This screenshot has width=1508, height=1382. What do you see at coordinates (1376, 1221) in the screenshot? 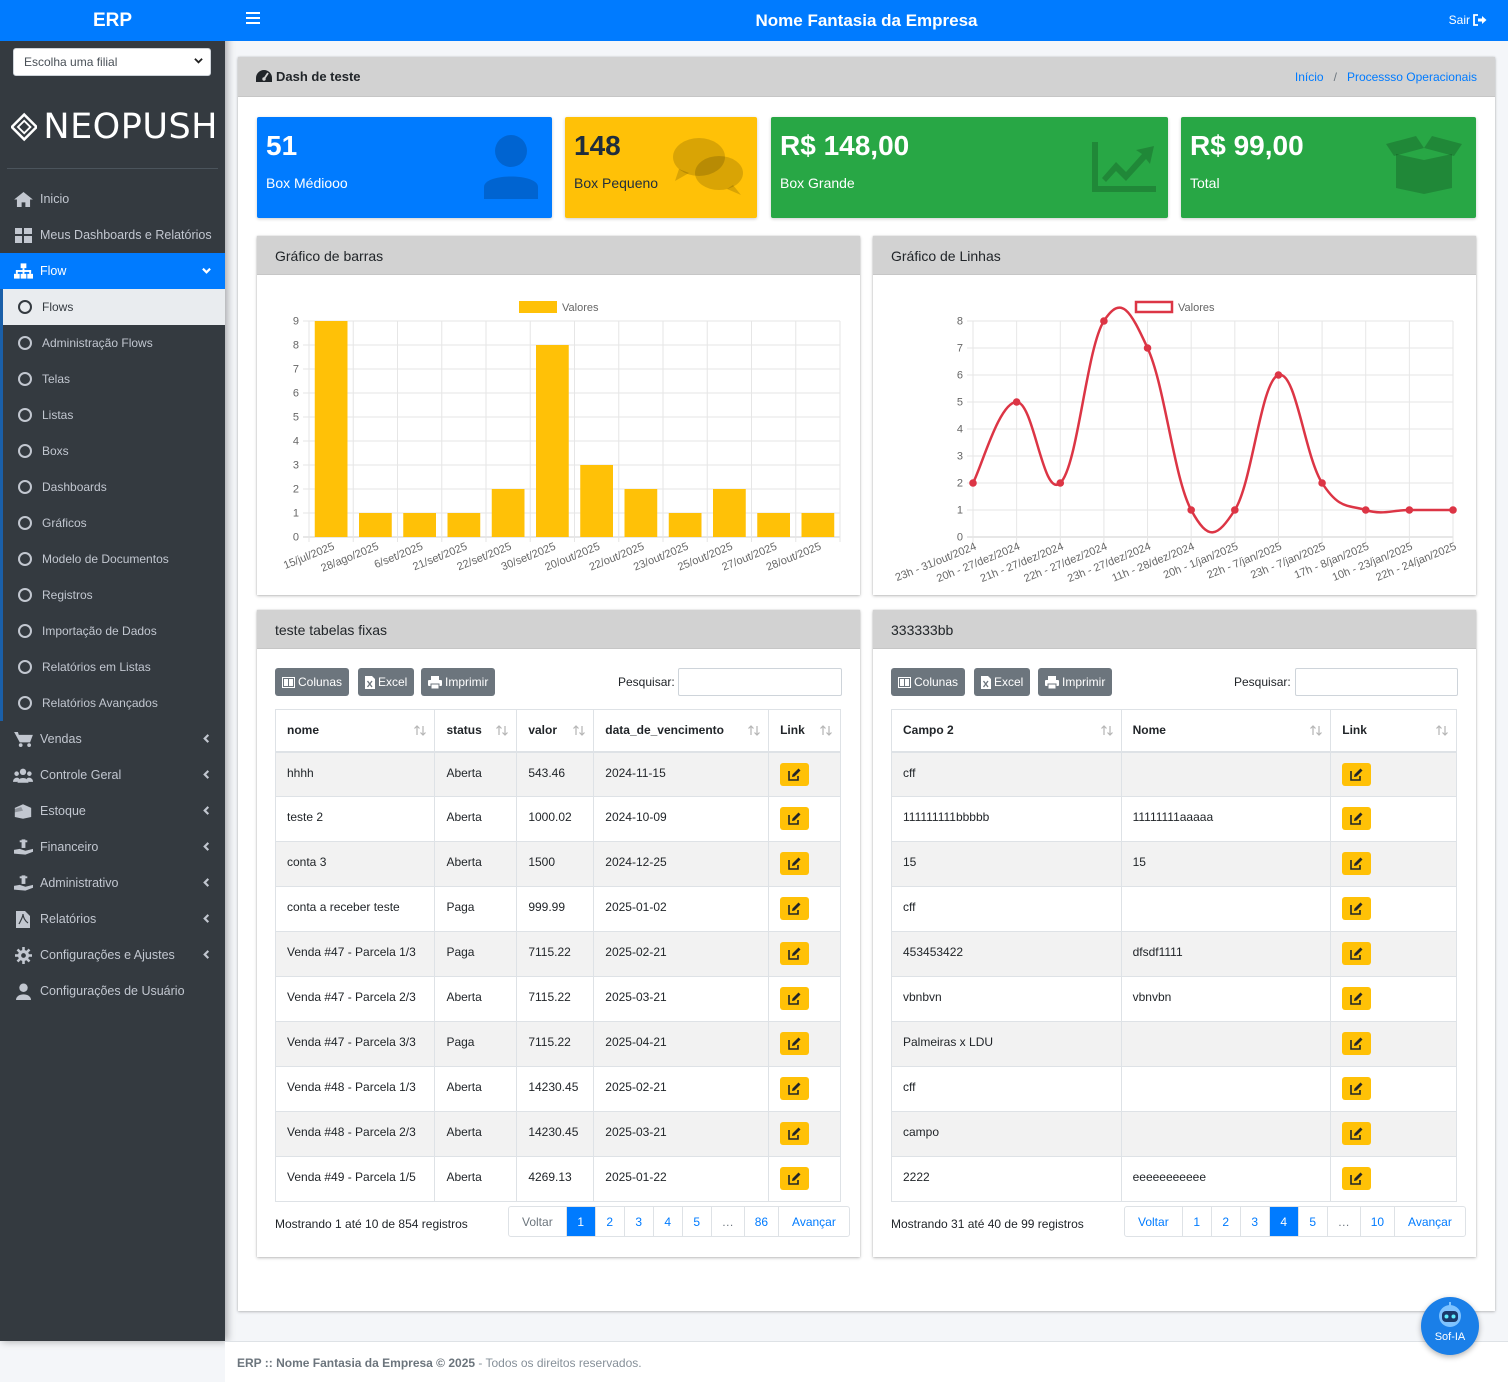
I see `page-link: 10` at bounding box center [1376, 1221].